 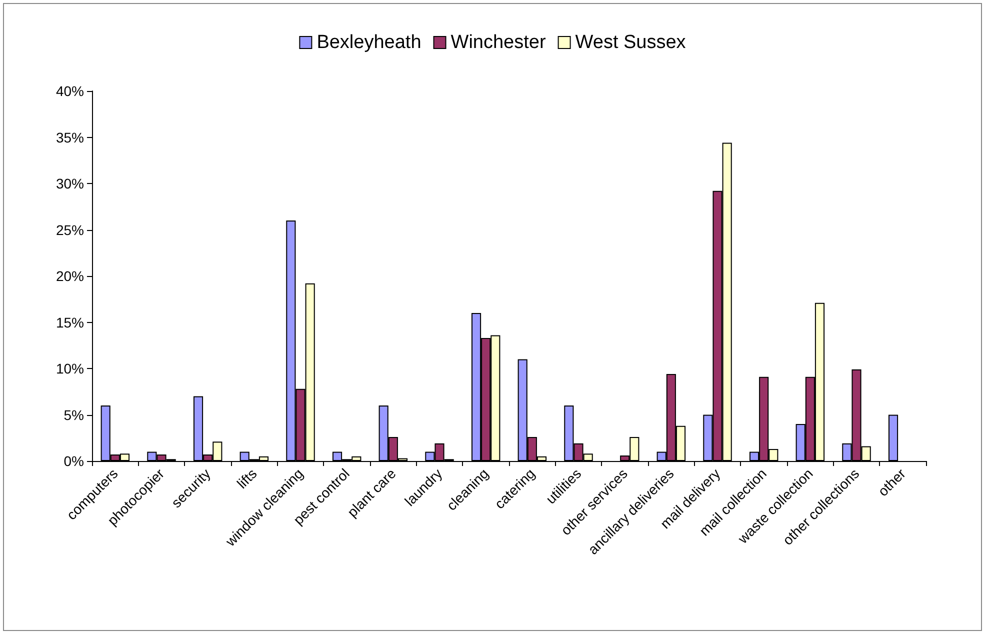 What do you see at coordinates (70, 137) in the screenshot?
I see `y-tick-label: 35%` at bounding box center [70, 137].